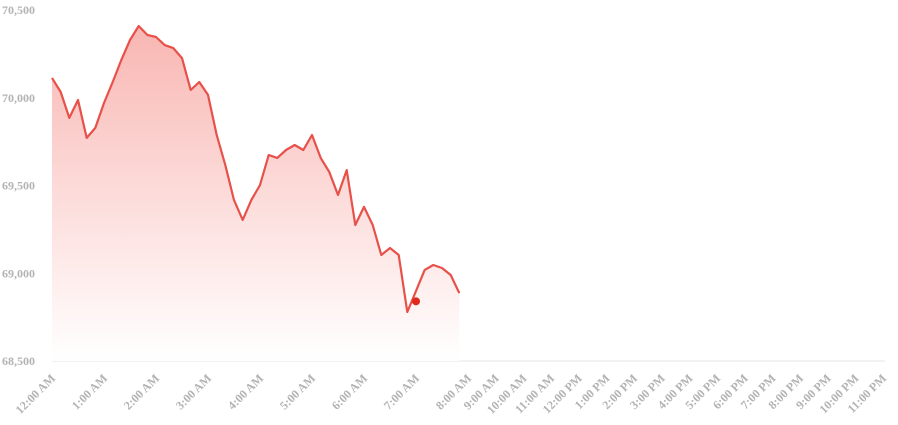 Image resolution: width=898 pixels, height=425 pixels. Describe the element at coordinates (18, 10) in the screenshot. I see `y-tick-label: 70,500` at that location.